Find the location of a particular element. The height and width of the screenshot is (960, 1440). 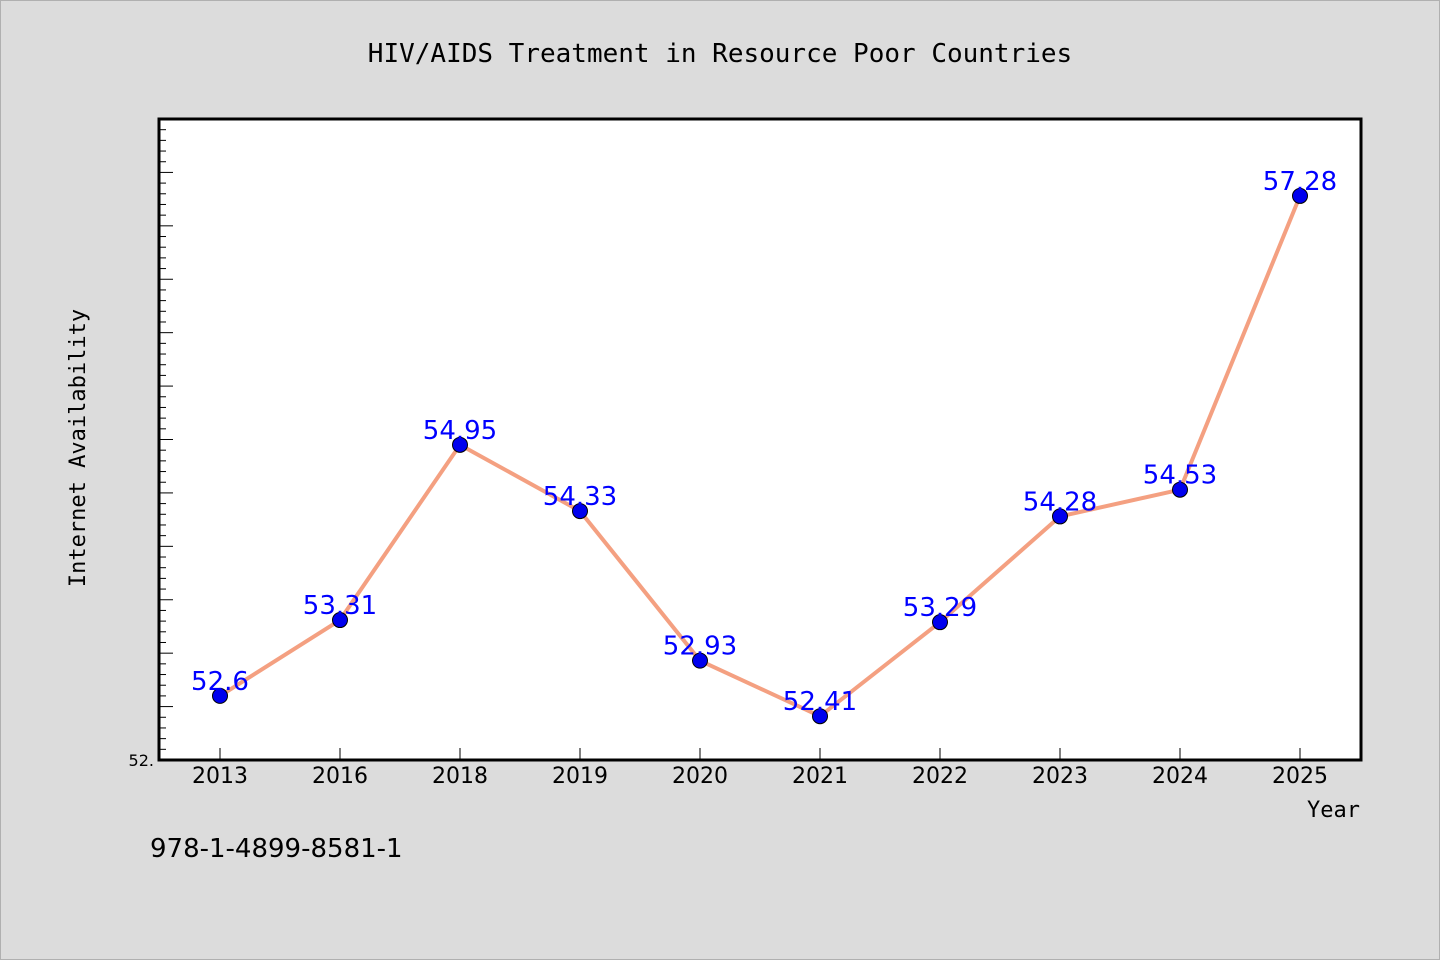

x-tick-label: 2024 is located at coordinates (1180, 776).